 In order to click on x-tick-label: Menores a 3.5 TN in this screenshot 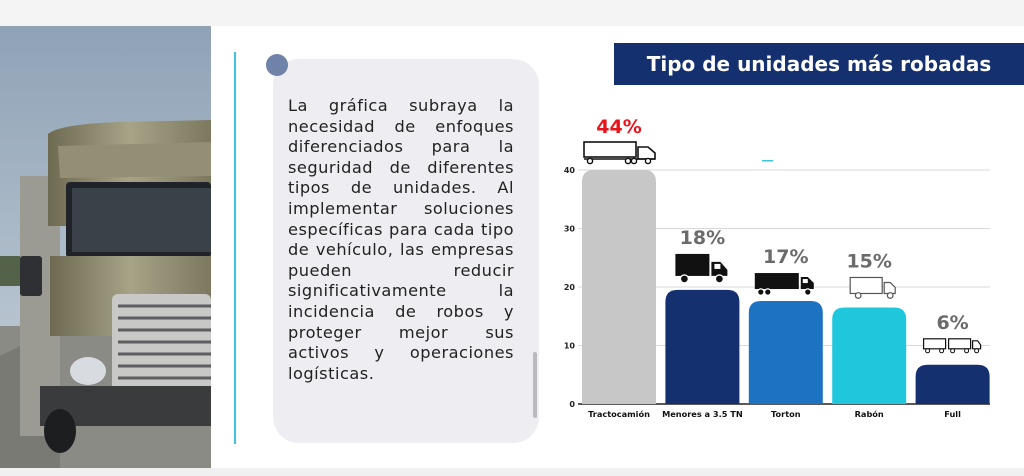, I will do `click(702, 414)`.